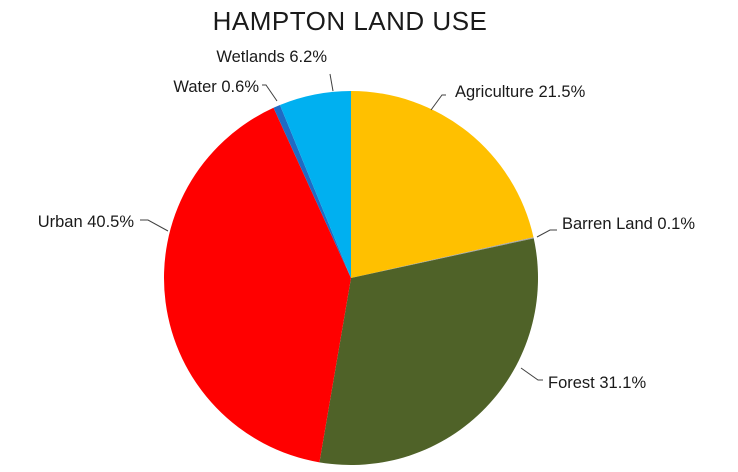 The height and width of the screenshot is (472, 738). I want to click on data-label-urban: Urban 40.5%, so click(86, 222).